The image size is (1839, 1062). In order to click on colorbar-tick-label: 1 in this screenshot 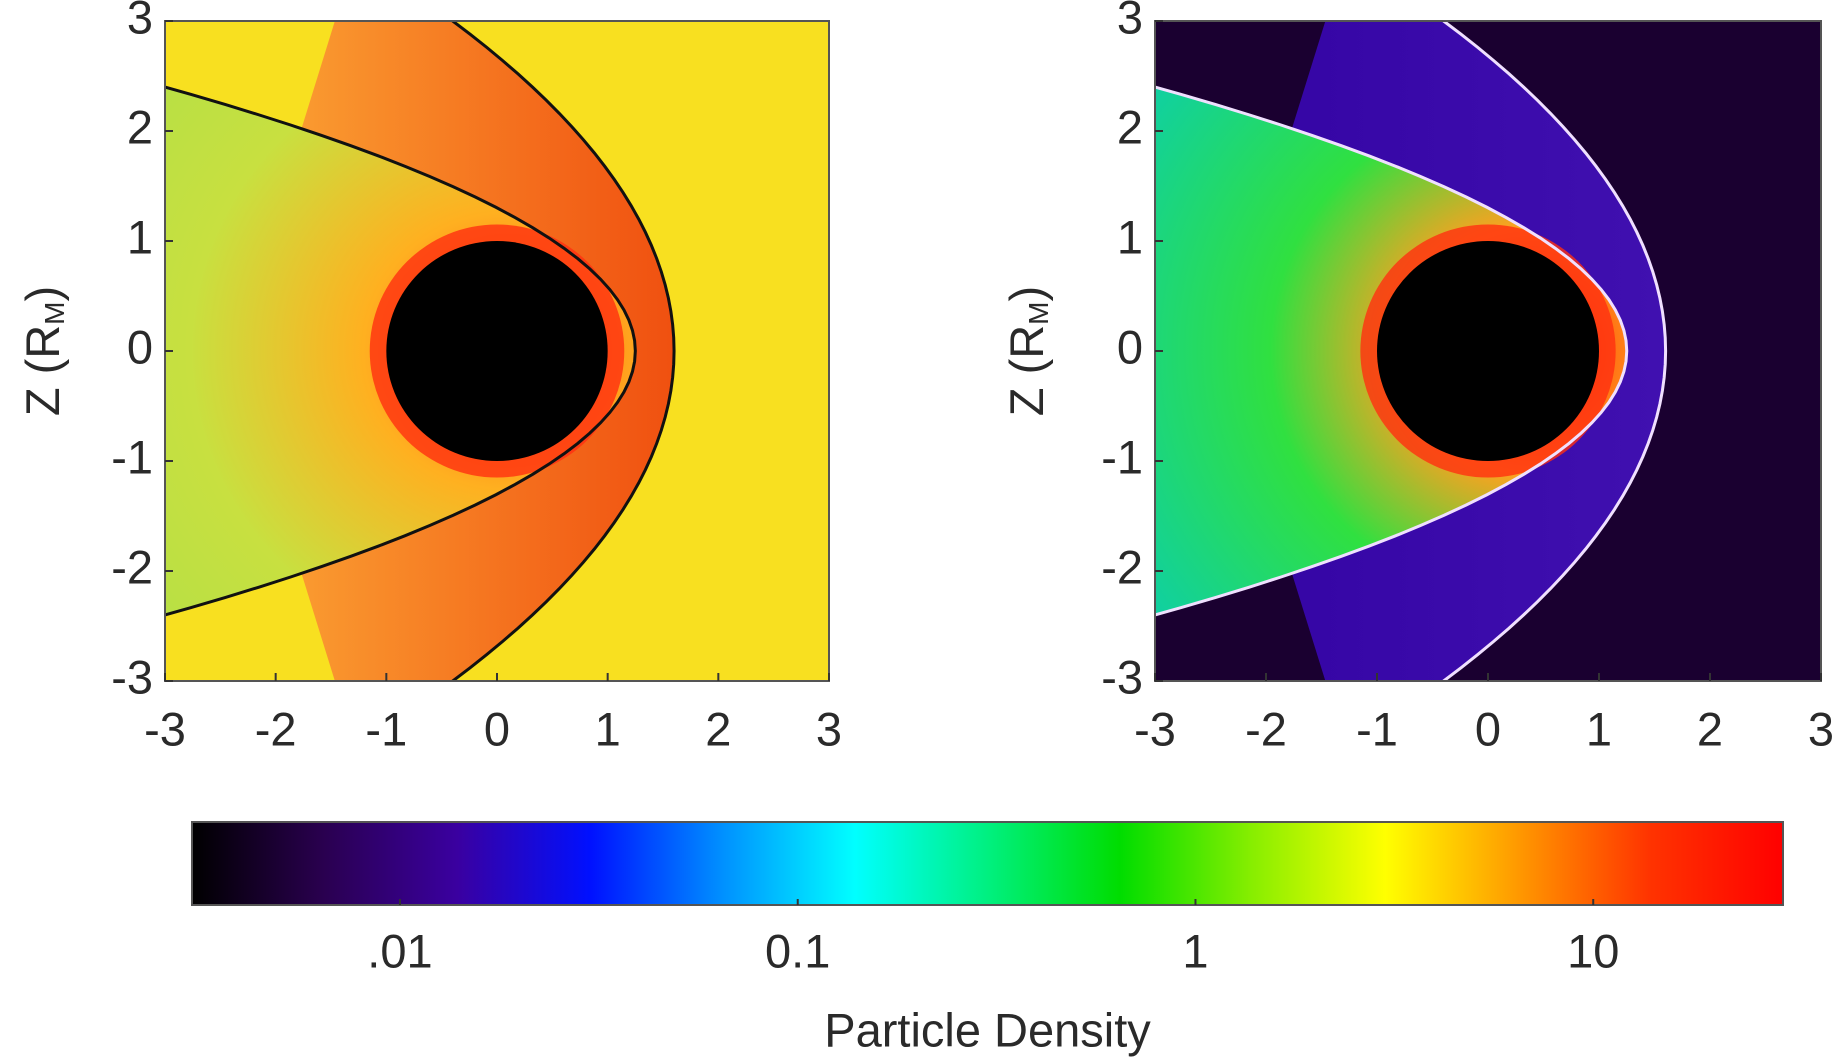, I will do `click(1195, 950)`.